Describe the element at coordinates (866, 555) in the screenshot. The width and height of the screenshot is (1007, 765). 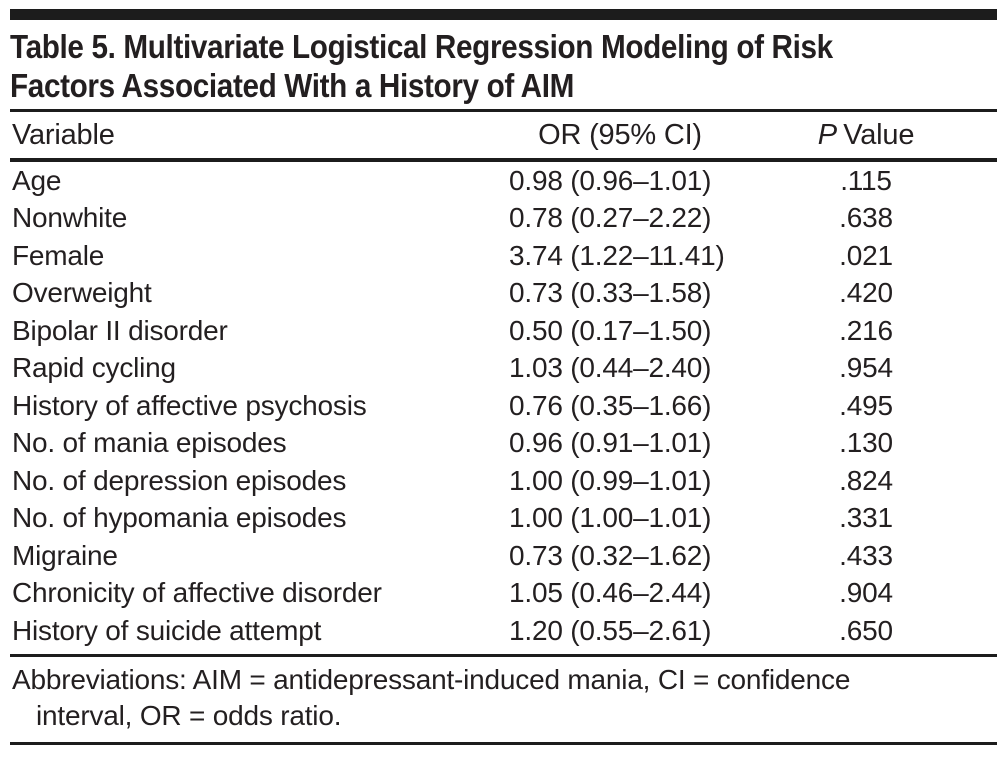
I see `p-value-cell: .433` at that location.